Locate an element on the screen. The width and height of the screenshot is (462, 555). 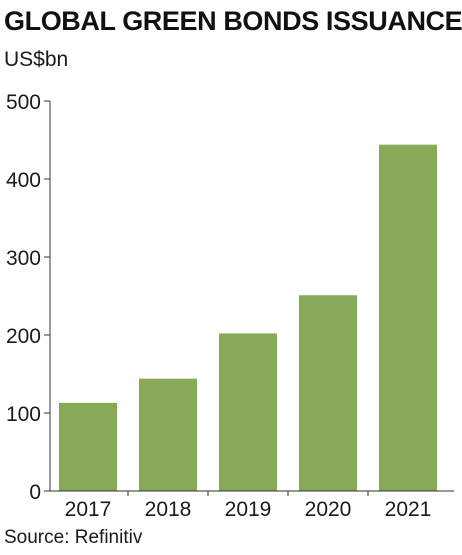
x-axis: 2017 2018 2019 2020 2021 is located at coordinates (252, 505).